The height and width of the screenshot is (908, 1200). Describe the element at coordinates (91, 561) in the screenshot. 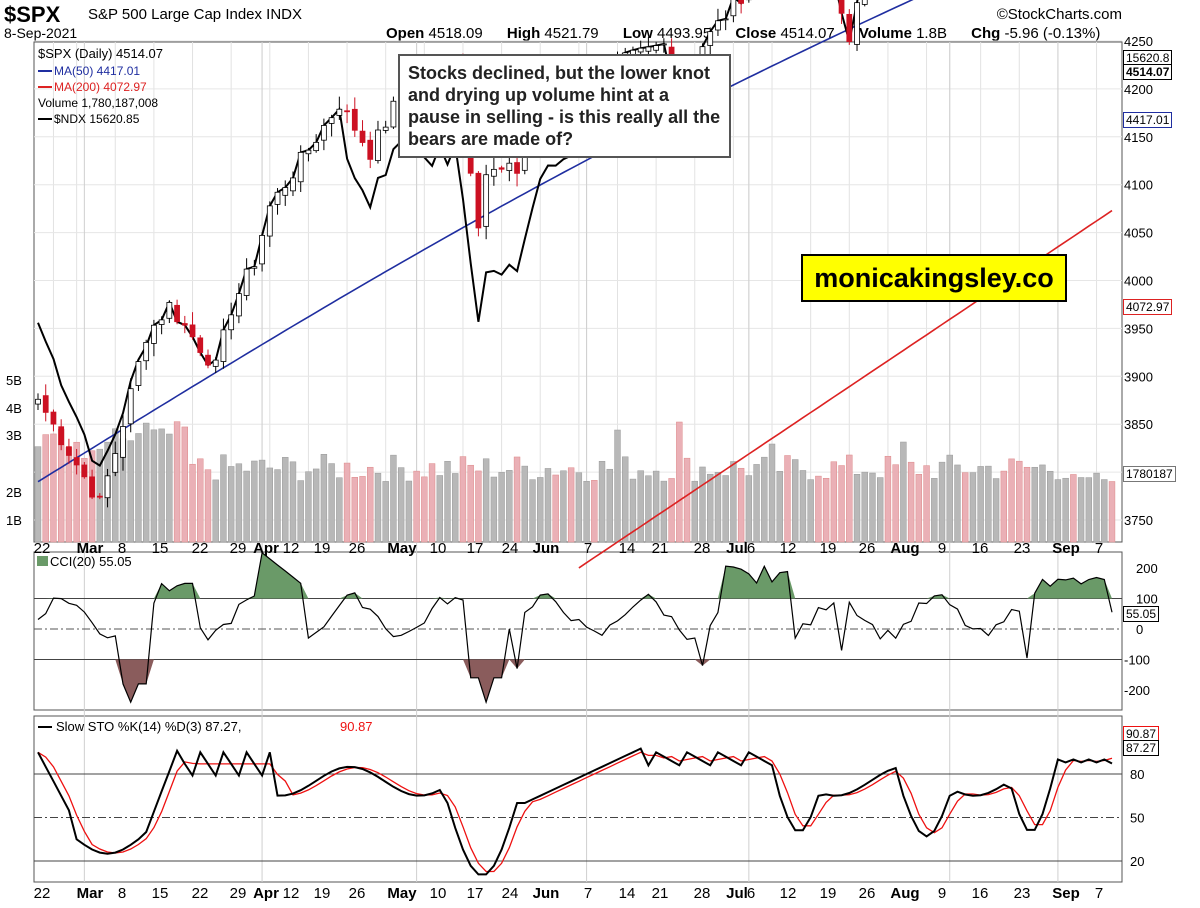

I see `cci-legend: CCI(20) 55.05` at that location.